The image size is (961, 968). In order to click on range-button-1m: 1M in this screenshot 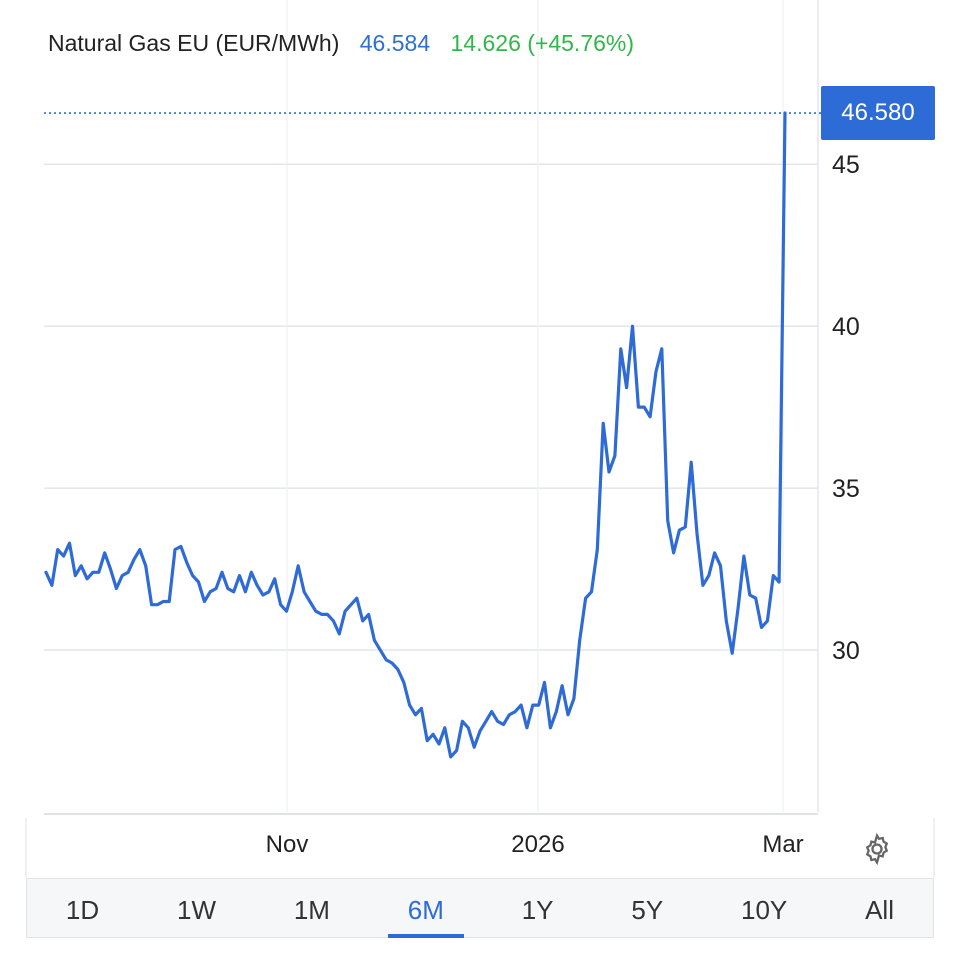, I will do `click(311, 910)`.